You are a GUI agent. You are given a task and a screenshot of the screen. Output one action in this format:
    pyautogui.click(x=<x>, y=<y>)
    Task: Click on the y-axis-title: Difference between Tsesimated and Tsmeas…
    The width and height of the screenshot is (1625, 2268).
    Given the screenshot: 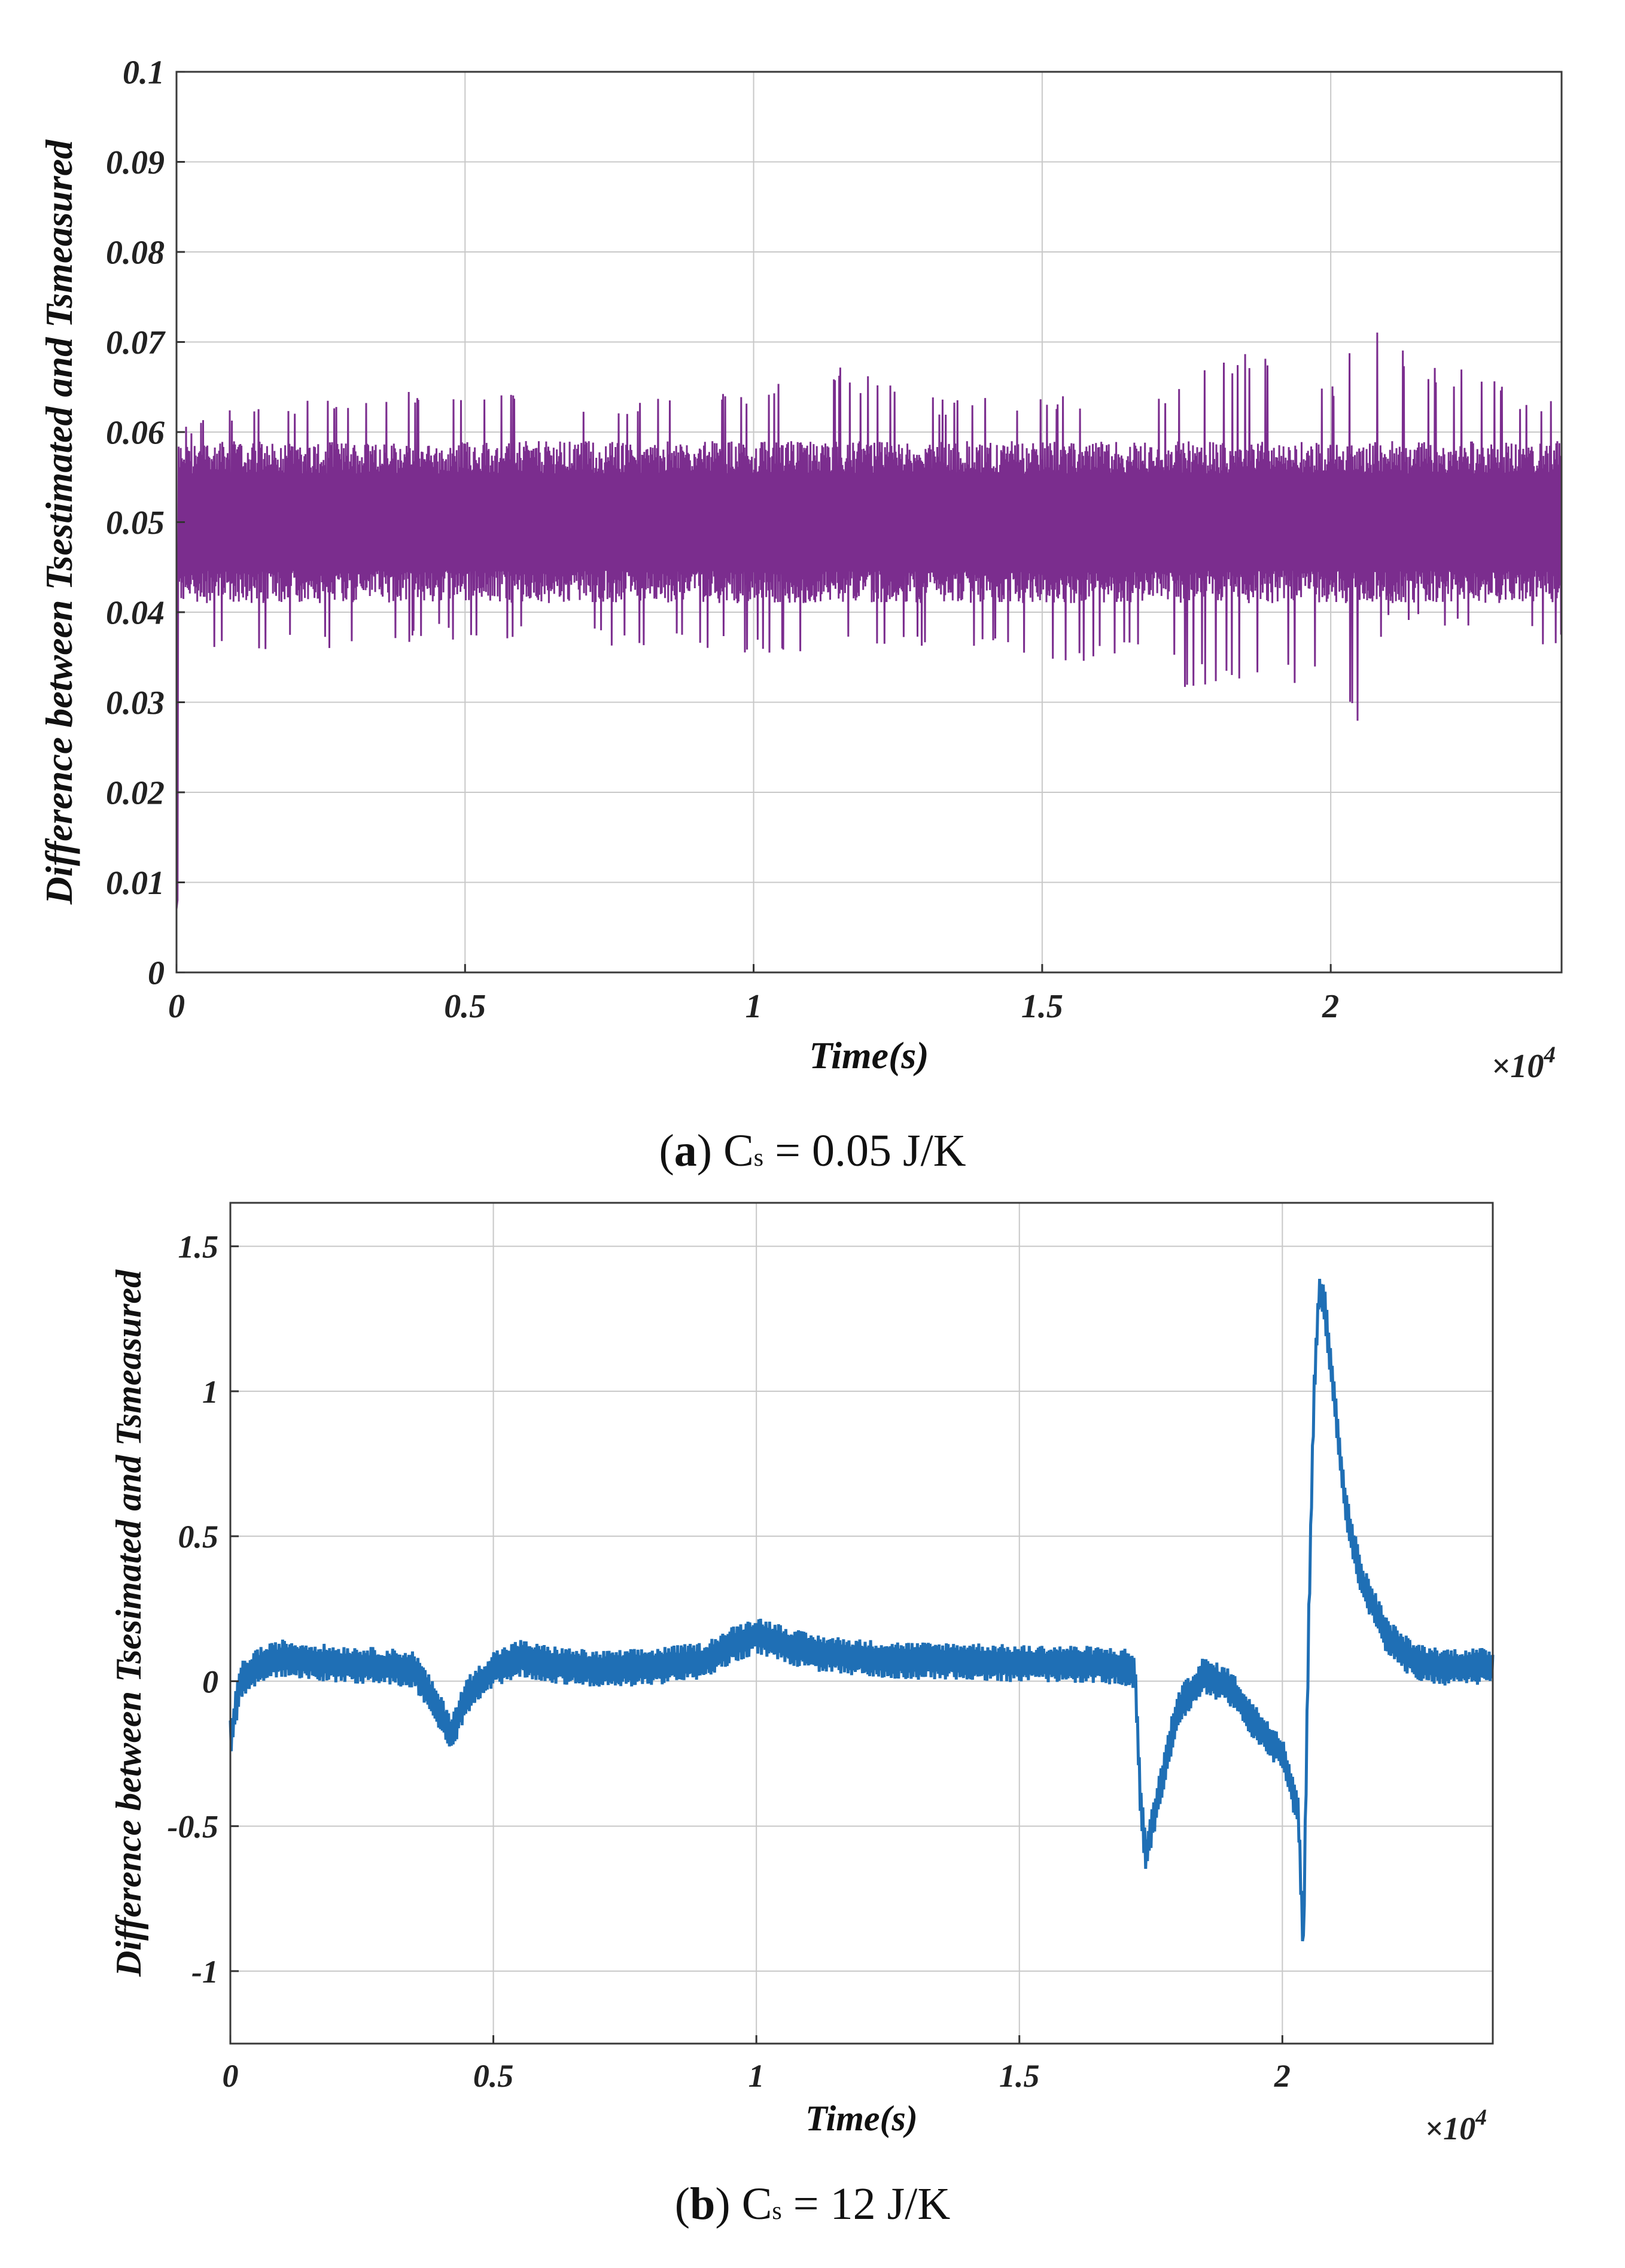 What is the action you would take?
    pyautogui.click(x=128, y=1623)
    